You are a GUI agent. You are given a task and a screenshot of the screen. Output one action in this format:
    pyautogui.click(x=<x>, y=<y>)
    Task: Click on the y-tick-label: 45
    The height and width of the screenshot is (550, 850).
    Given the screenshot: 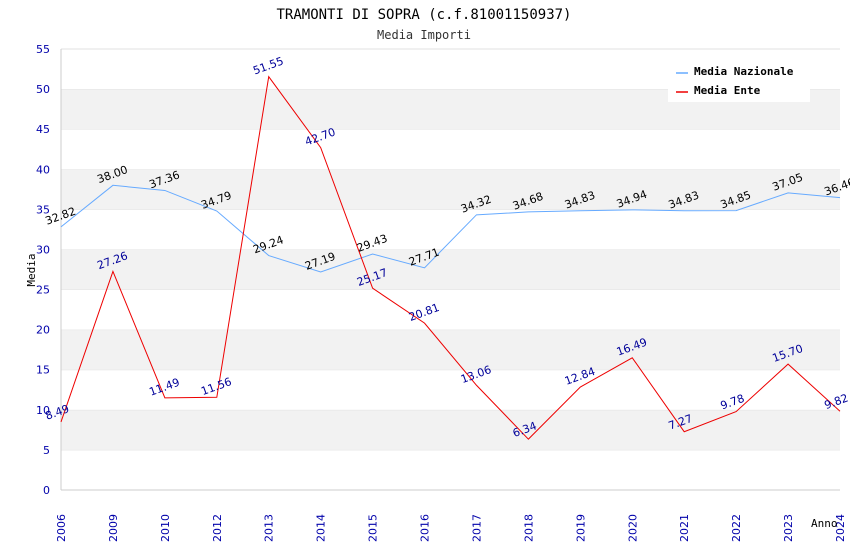 What is the action you would take?
    pyautogui.click(x=43, y=129)
    